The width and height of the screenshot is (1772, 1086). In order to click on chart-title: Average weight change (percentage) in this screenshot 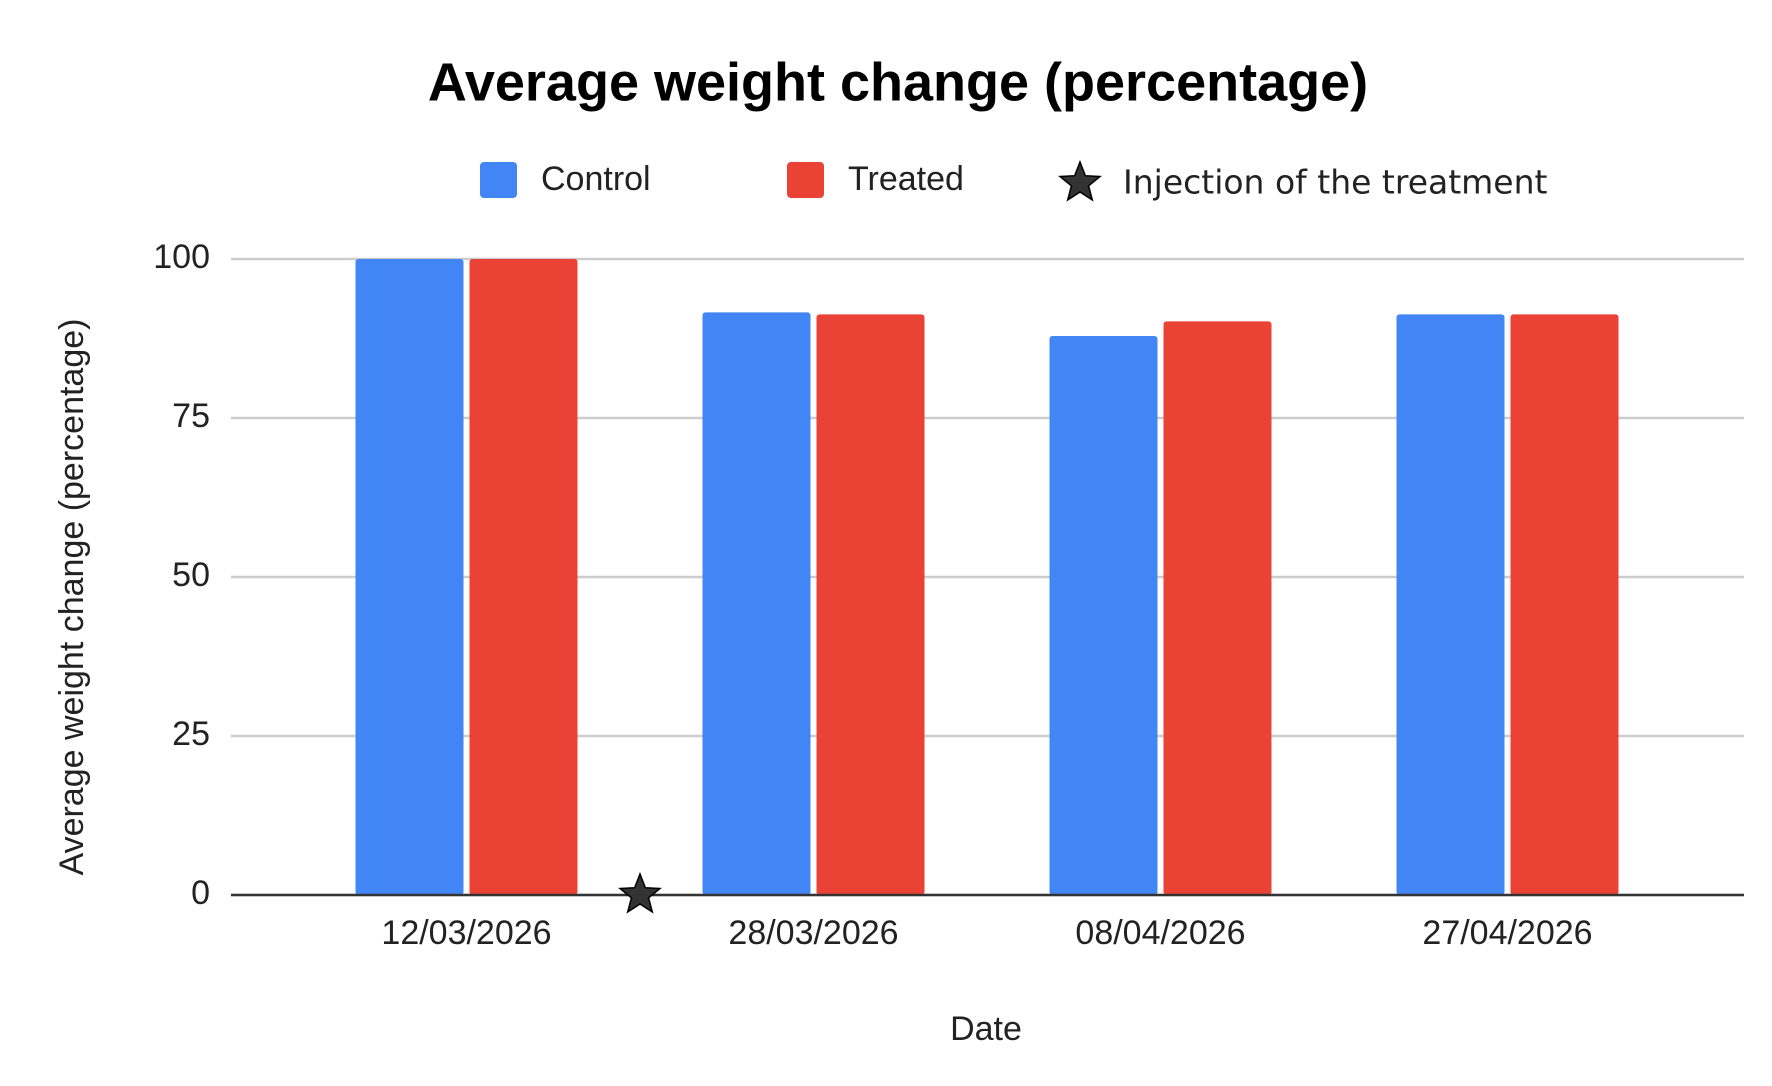, I will do `click(898, 82)`.